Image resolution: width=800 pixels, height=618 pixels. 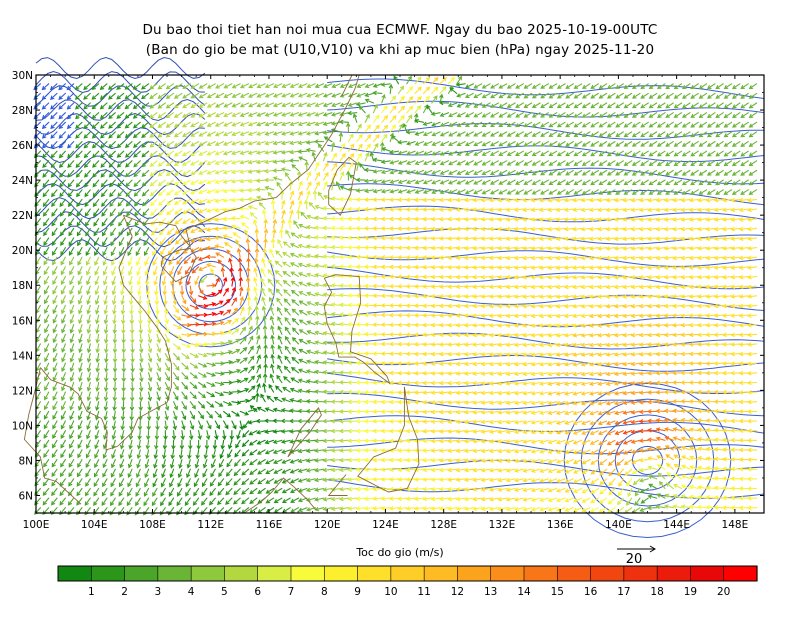 I want to click on colorbar-tick-label: 10, so click(x=390, y=592).